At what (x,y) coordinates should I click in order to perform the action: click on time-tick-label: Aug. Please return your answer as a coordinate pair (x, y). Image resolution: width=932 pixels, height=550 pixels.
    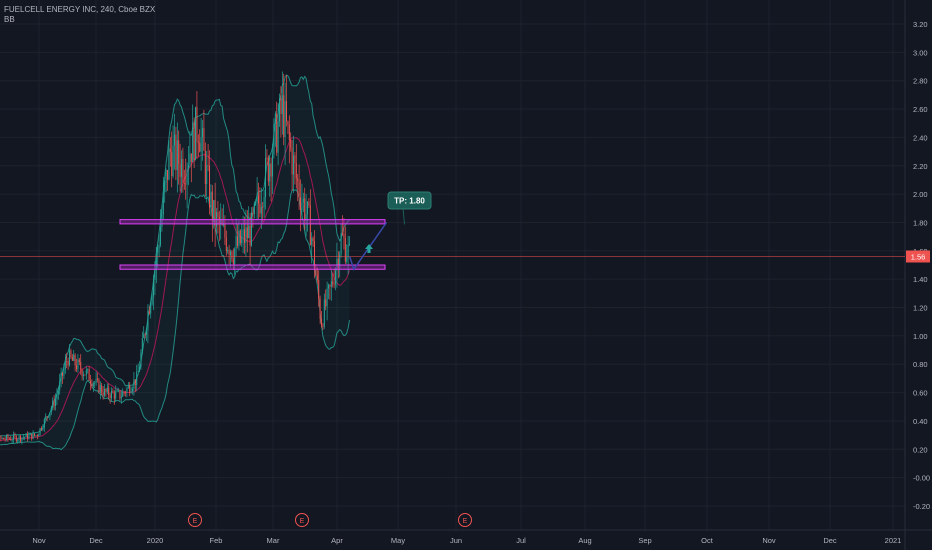
    Looking at the image, I should click on (584, 540).